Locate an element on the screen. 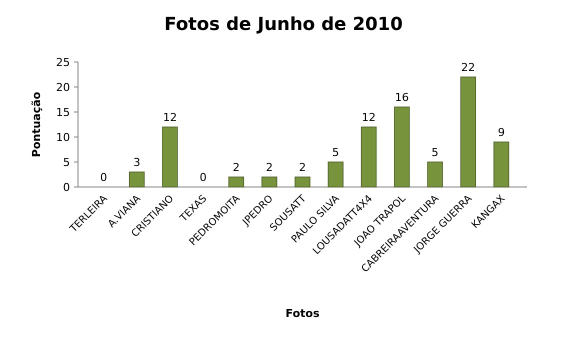 The width and height of the screenshot is (567, 337). y-tick-label: 5 is located at coordinates (66, 162).